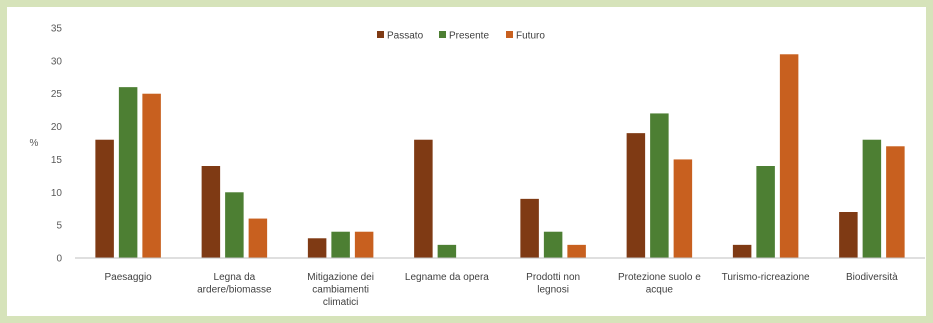 The width and height of the screenshot is (933, 323). What do you see at coordinates (553, 277) in the screenshot?
I see `category-label-line: Prodotti non` at bounding box center [553, 277].